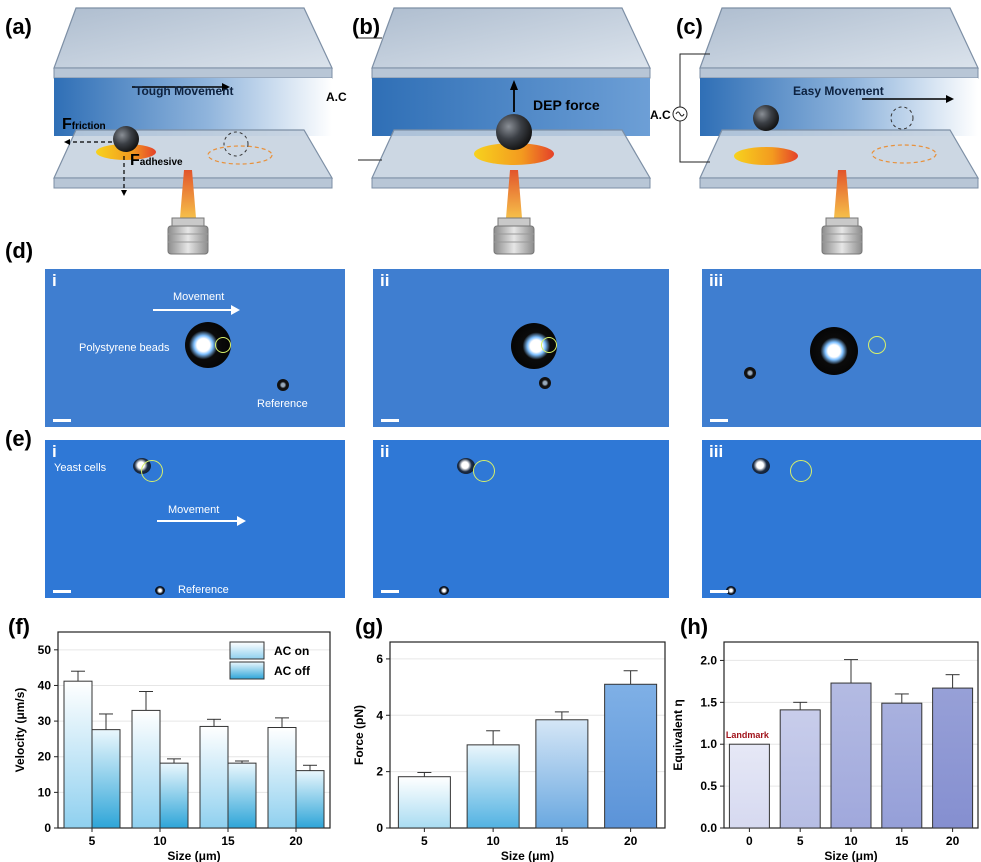 The image size is (981, 862). I want to click on y-tick-label: 40, so click(45, 685).